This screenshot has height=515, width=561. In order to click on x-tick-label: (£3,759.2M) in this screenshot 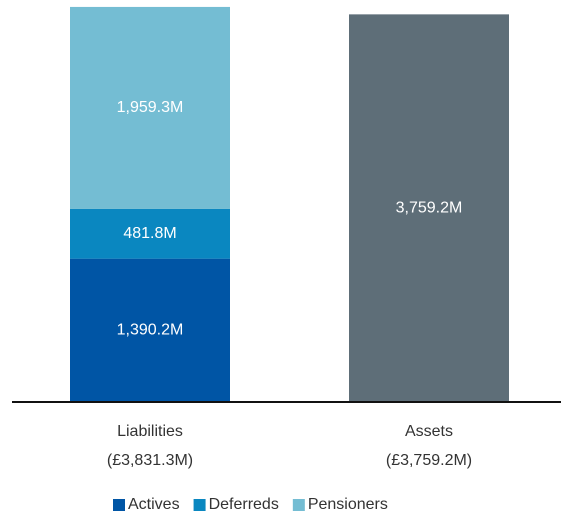, I will do `click(429, 460)`.